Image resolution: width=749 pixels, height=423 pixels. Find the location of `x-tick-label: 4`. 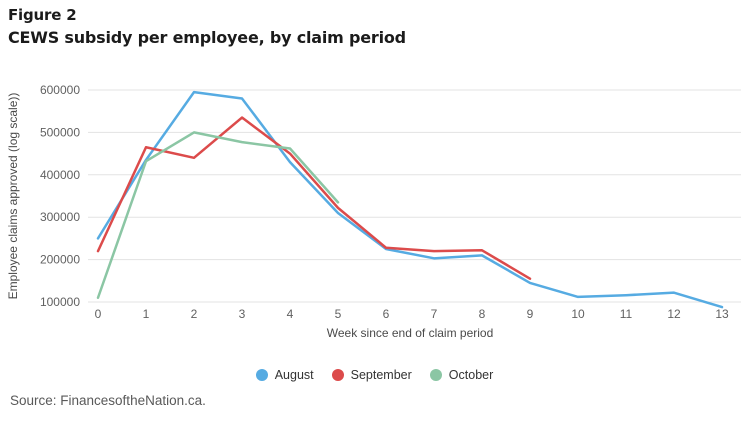

x-tick-label: 4 is located at coordinates (290, 314).